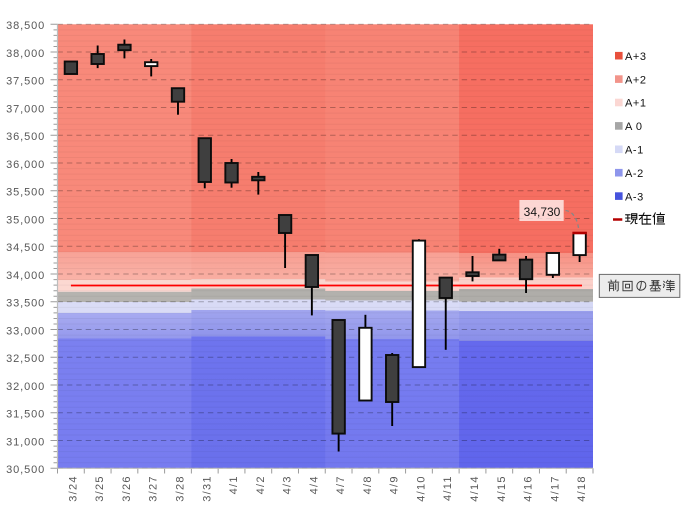  I want to click on svg-text: 4/14, so click(475, 488).